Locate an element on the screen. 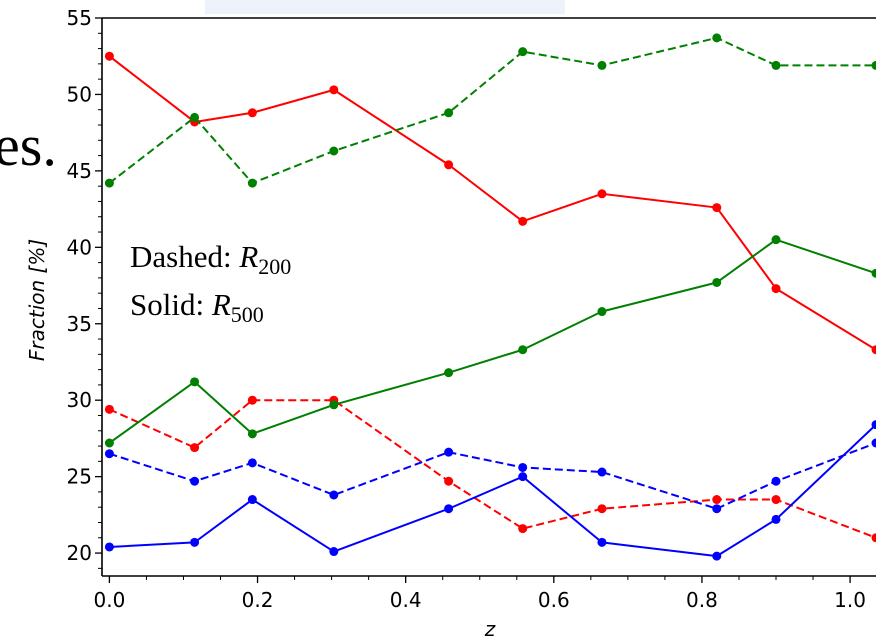 The height and width of the screenshot is (638, 876). x-tick-label: 0.0 is located at coordinates (110, 600).